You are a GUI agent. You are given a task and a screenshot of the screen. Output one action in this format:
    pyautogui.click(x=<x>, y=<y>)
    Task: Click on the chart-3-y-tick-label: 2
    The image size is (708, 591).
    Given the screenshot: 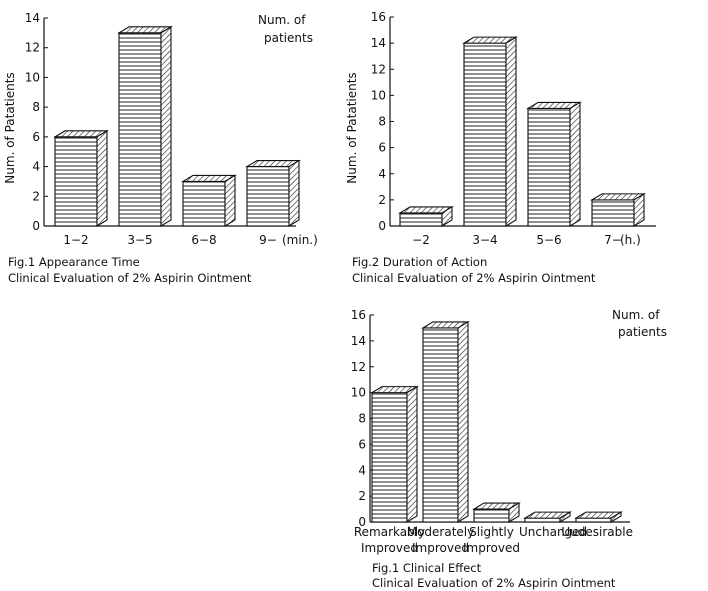 What is the action you would take?
    pyautogui.click(x=362, y=496)
    